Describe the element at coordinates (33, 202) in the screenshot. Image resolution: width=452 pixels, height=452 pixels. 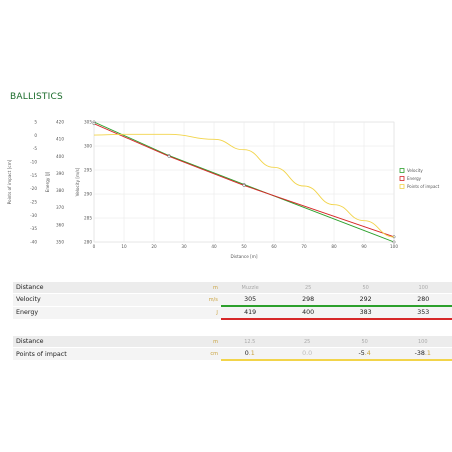
I see `poi-tick-label: -25` at that location.